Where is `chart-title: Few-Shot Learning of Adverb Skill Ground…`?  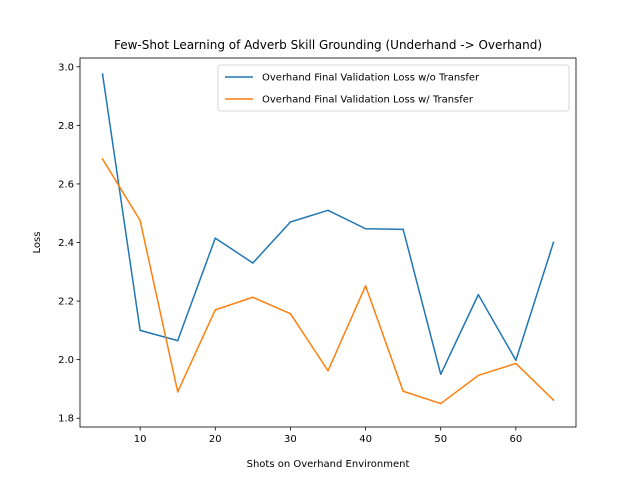
chart-title: Few-Shot Learning of Adverb Skill Ground… is located at coordinates (328, 45).